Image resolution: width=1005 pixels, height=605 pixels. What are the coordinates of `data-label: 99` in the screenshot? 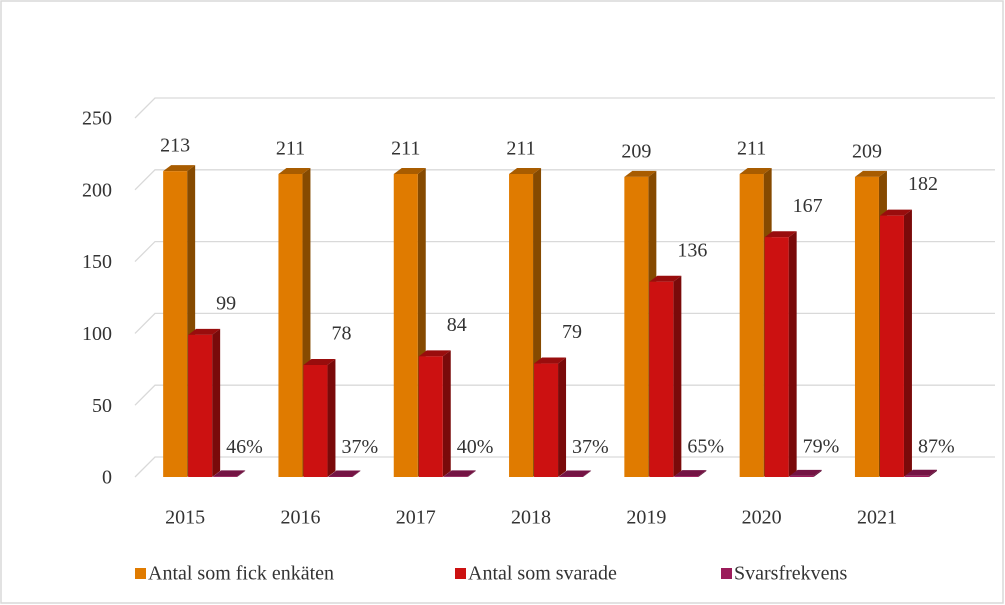 It's located at (226, 303).